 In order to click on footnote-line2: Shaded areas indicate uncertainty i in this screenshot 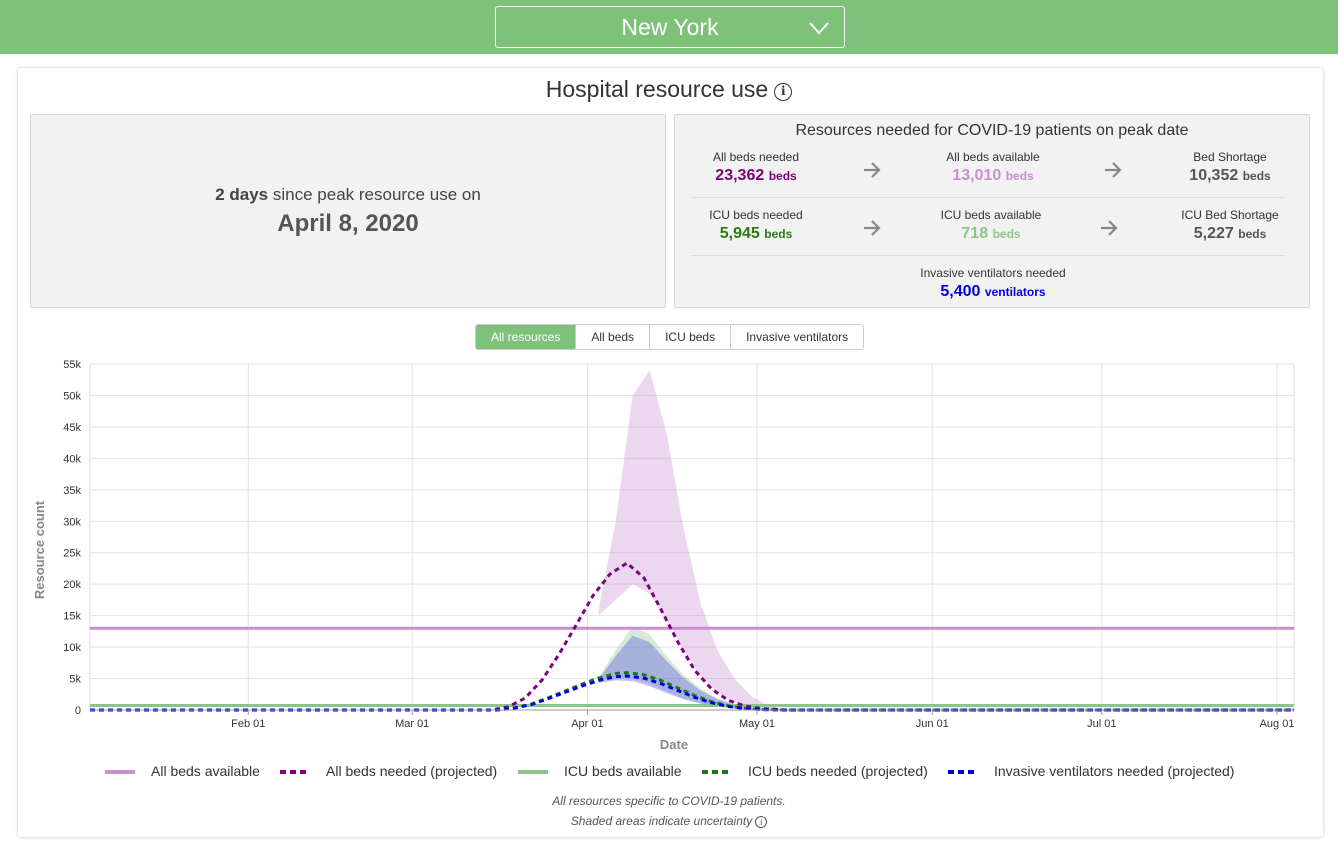, I will do `click(669, 821)`.